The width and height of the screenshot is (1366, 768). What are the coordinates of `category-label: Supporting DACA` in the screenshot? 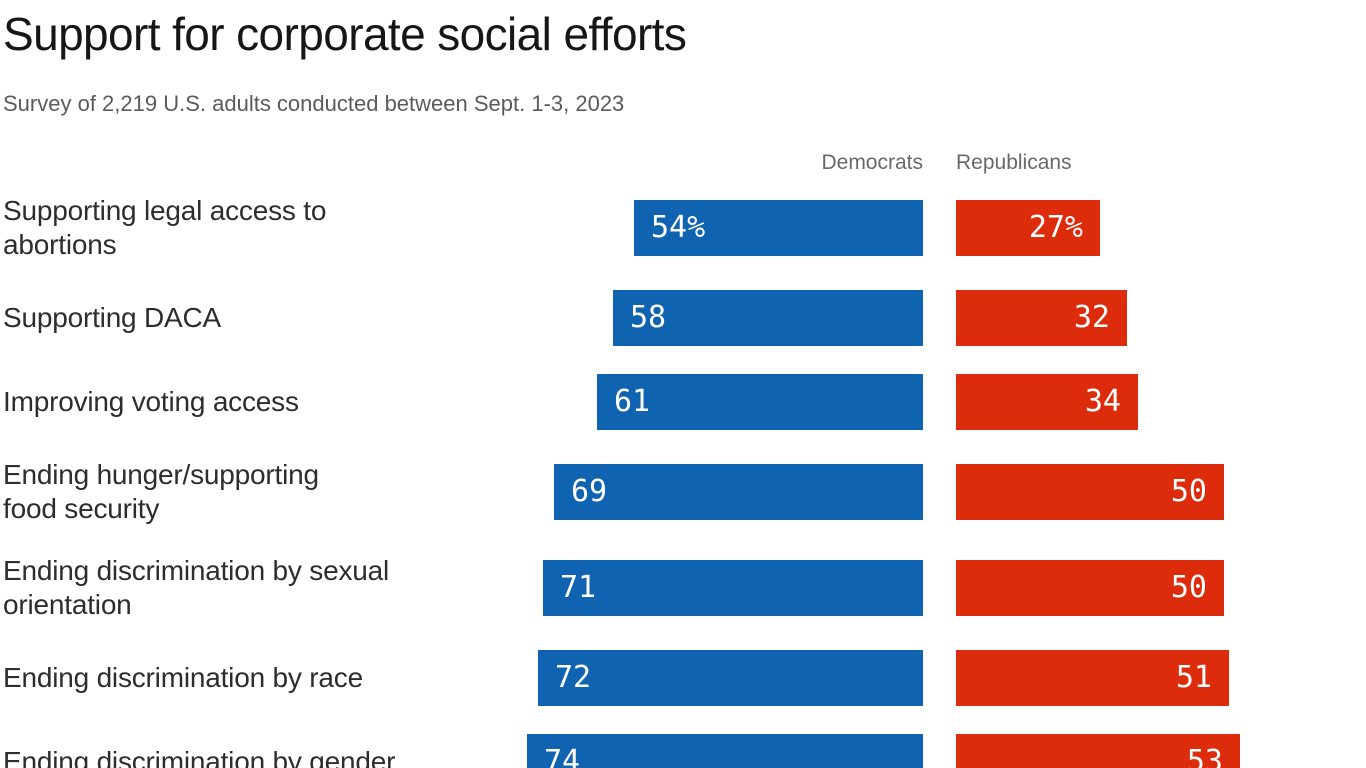 It's located at (112, 317).